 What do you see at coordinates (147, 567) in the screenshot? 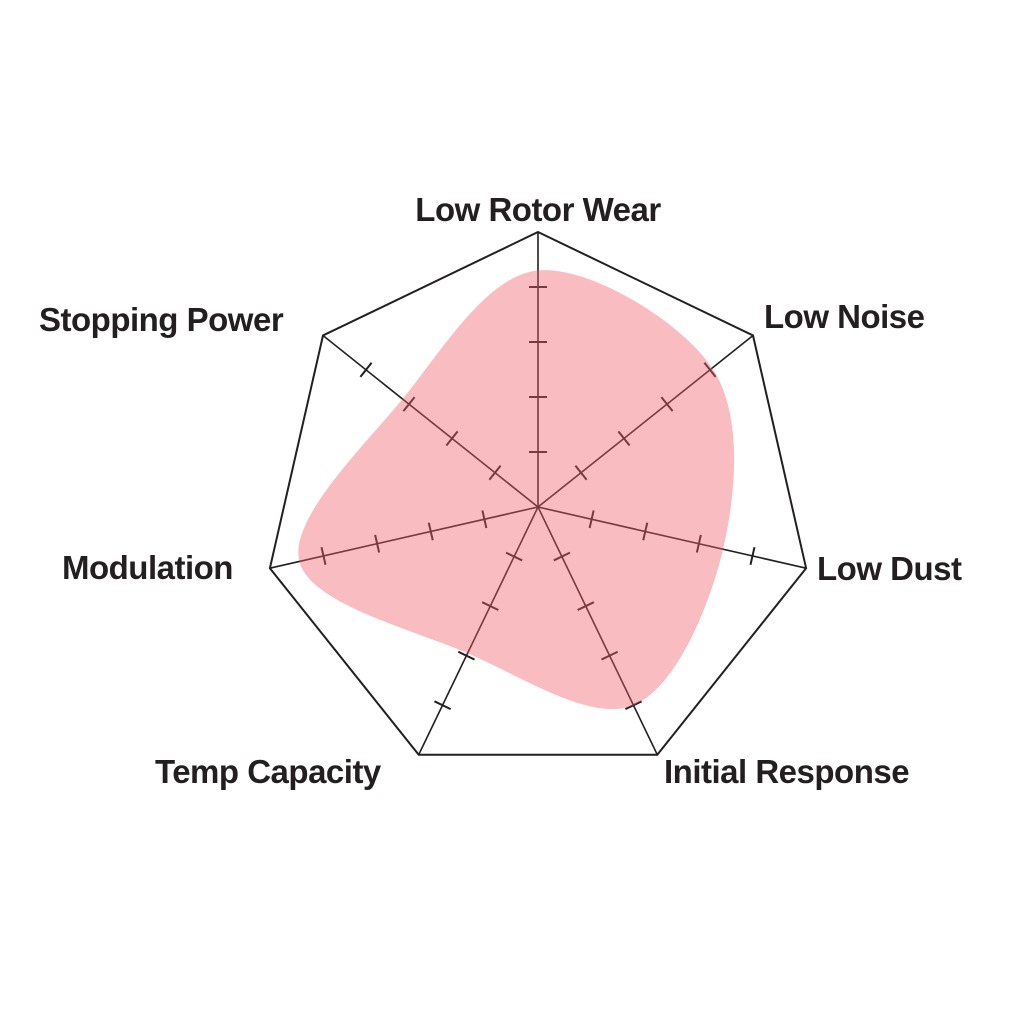
I see `axis-label-modulation: Modulation` at bounding box center [147, 567].